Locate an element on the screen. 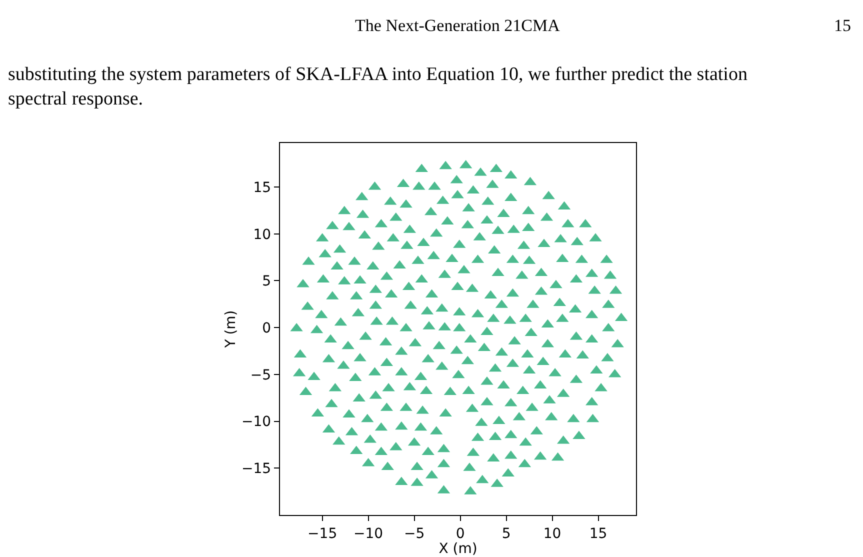 The width and height of the screenshot is (863, 557). text: The Next-Generation 21CMA is located at coordinates (458, 25).